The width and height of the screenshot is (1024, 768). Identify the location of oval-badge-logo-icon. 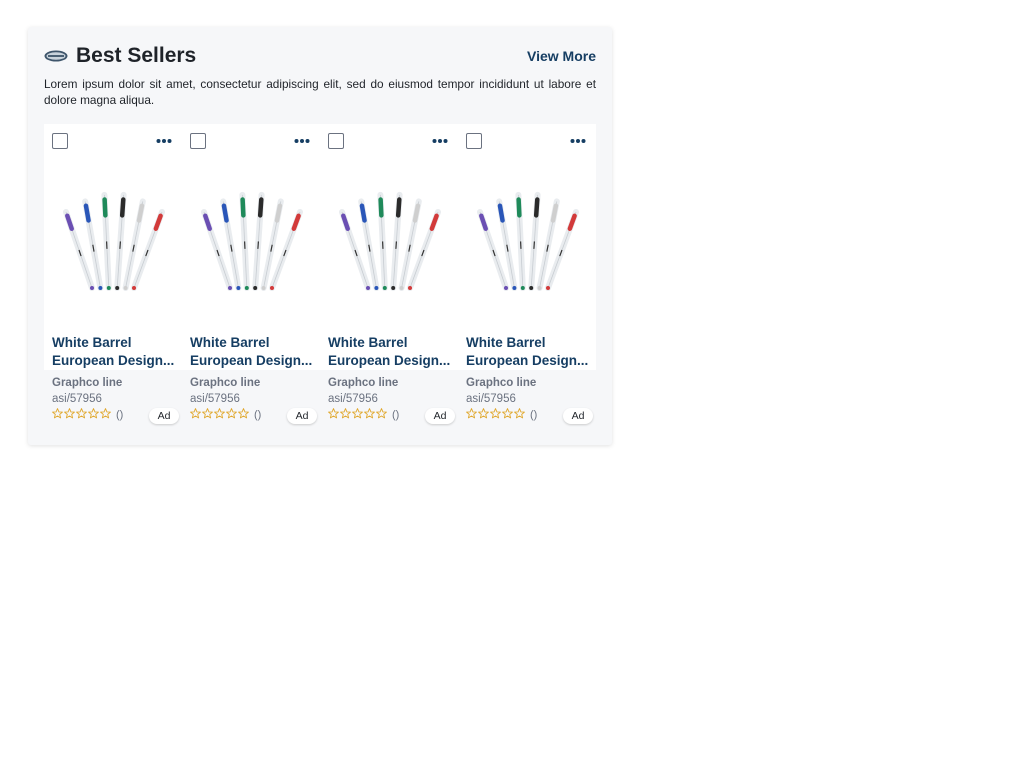
(56, 56).